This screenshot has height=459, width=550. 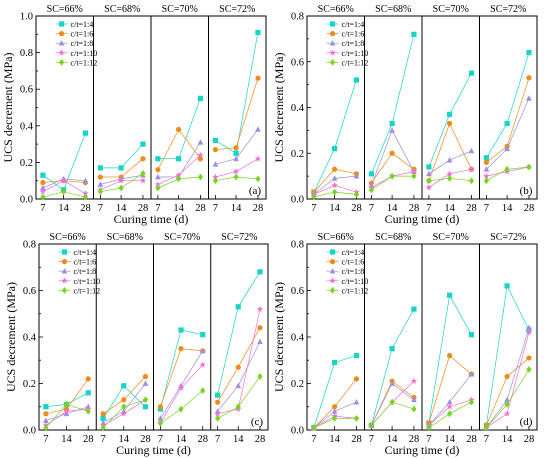 What do you see at coordinates (393, 237) in the screenshot?
I see `group-title: SC=68%` at bounding box center [393, 237].